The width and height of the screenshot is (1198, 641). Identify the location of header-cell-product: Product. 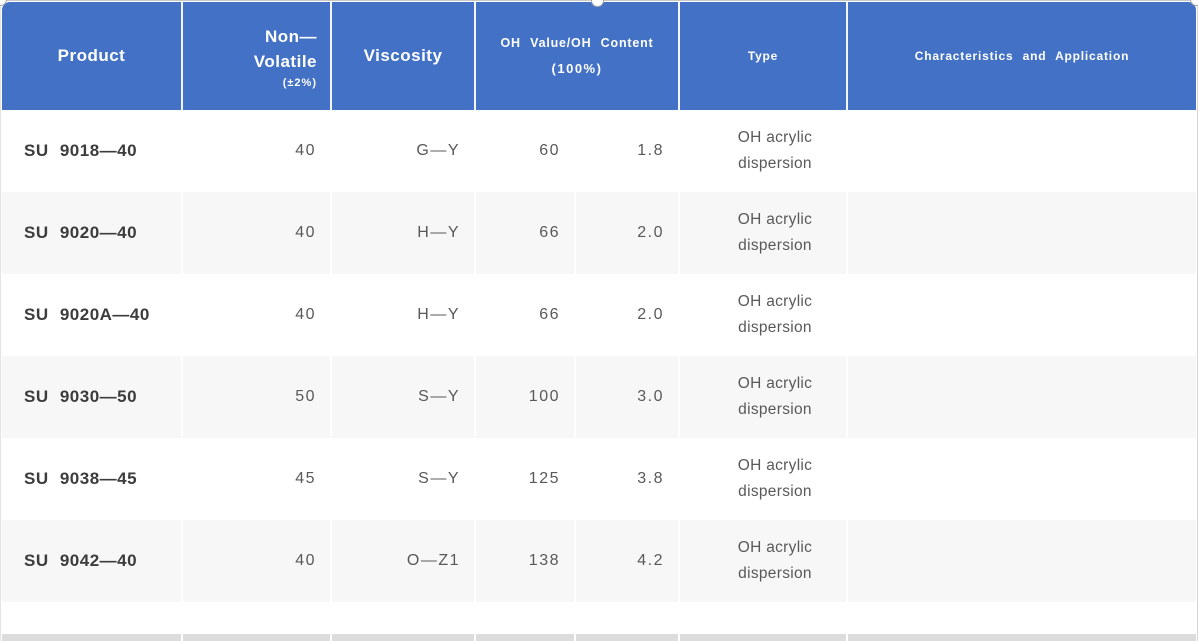
(92, 56).